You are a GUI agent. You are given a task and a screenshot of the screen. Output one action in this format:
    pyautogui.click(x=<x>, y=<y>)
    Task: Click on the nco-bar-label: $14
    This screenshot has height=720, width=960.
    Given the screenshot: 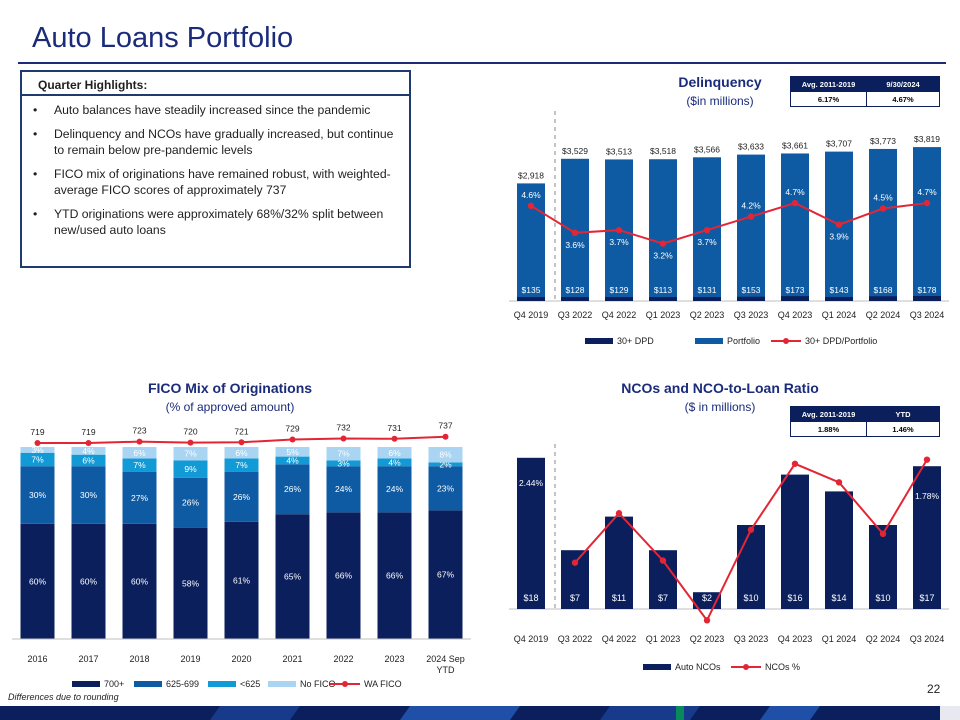 What is the action you would take?
    pyautogui.click(x=838, y=598)
    